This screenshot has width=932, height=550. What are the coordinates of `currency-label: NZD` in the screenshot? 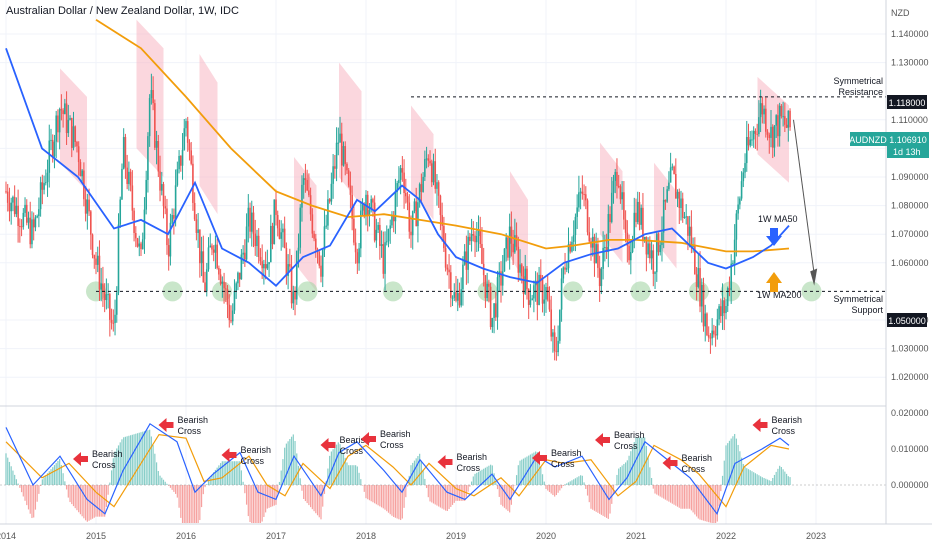 It's located at (900, 13).